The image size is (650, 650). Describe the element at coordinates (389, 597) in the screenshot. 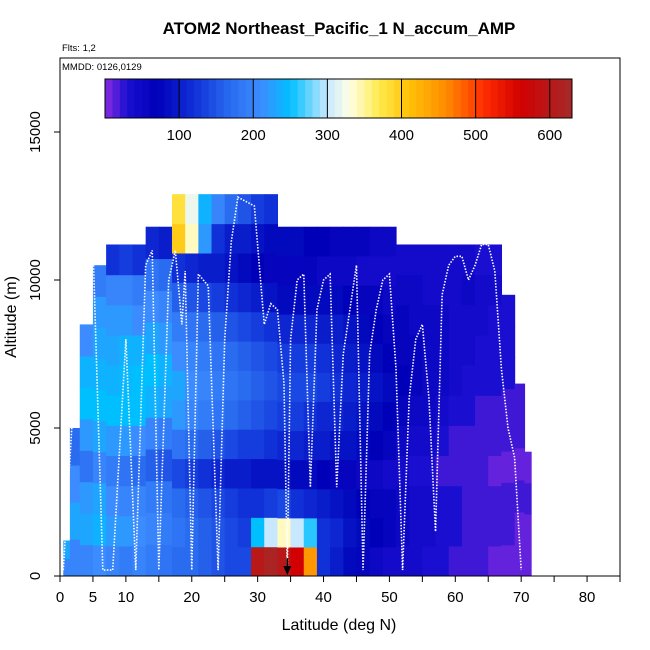

I see `x-tick-label: 50` at that location.